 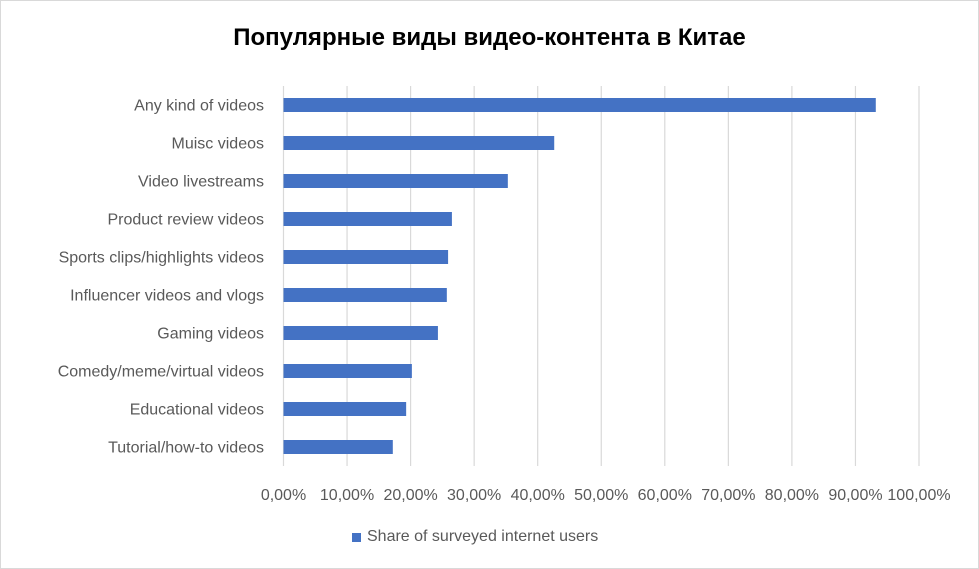 What do you see at coordinates (161, 372) in the screenshot?
I see `category-label: Comedy/meme/virtual videos` at bounding box center [161, 372].